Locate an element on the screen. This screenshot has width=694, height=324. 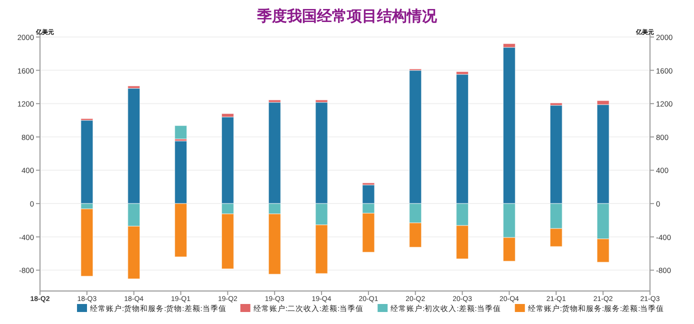
chart-title: 季度我国经常项目结构情况 is located at coordinates (347, 16).